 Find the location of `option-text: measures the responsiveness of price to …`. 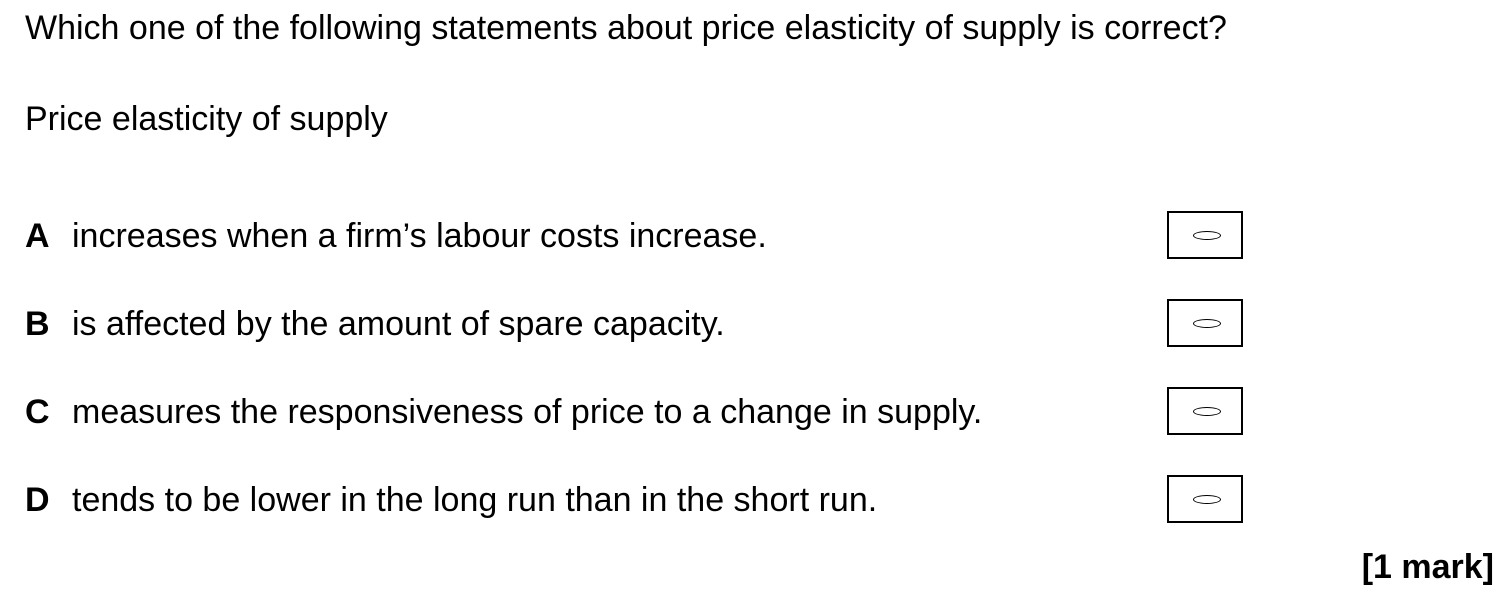

option-text: measures the responsiveness of price to … is located at coordinates (527, 412).